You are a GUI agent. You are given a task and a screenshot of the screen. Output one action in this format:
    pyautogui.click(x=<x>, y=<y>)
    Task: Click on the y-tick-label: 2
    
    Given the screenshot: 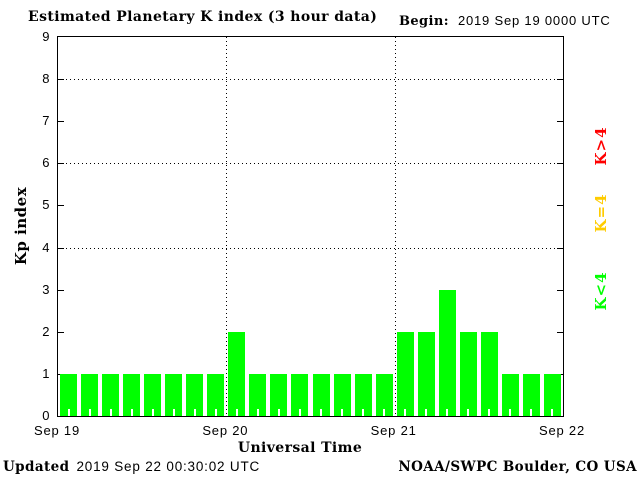 What is the action you would take?
    pyautogui.click(x=46, y=331)
    